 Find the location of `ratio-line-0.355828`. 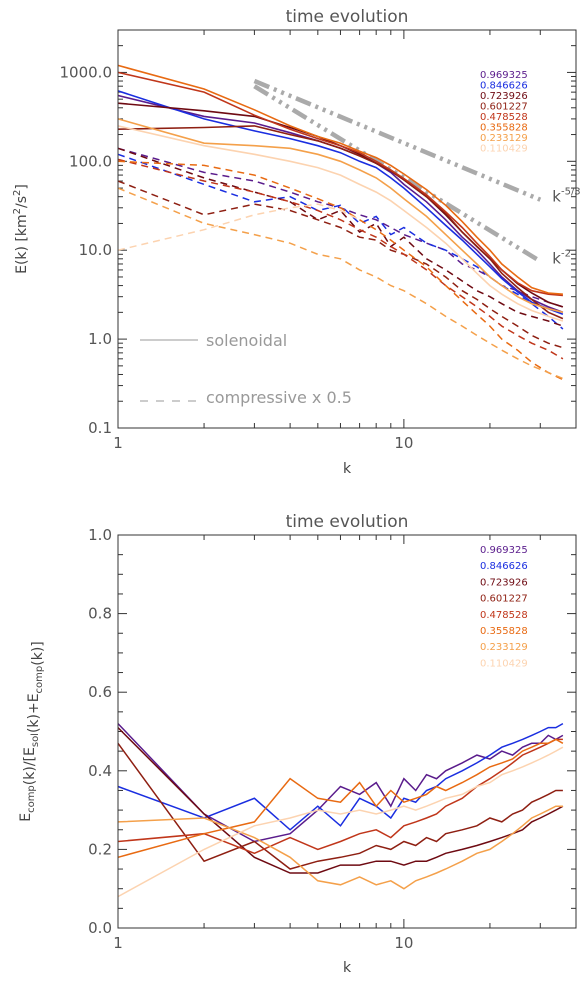

ratio-line-0.355828 is located at coordinates (340, 798).